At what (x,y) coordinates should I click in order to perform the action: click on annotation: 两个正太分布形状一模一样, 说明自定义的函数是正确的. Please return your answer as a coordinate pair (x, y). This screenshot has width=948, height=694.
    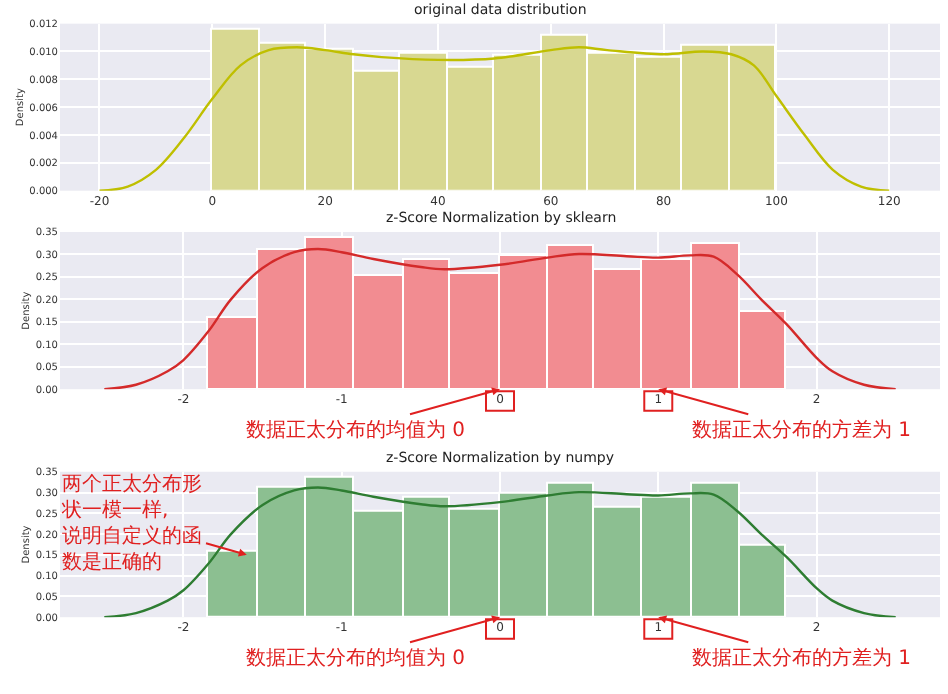
    Looking at the image, I should click on (131, 523).